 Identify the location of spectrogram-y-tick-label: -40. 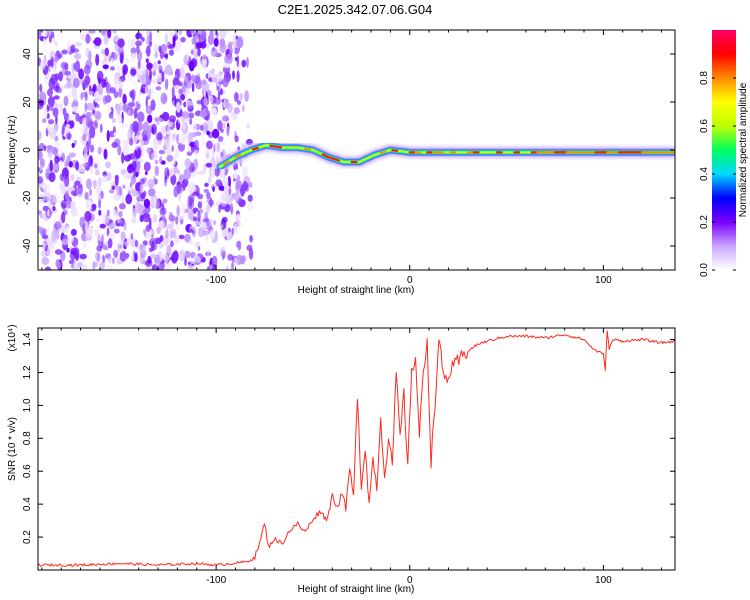
(27, 245).